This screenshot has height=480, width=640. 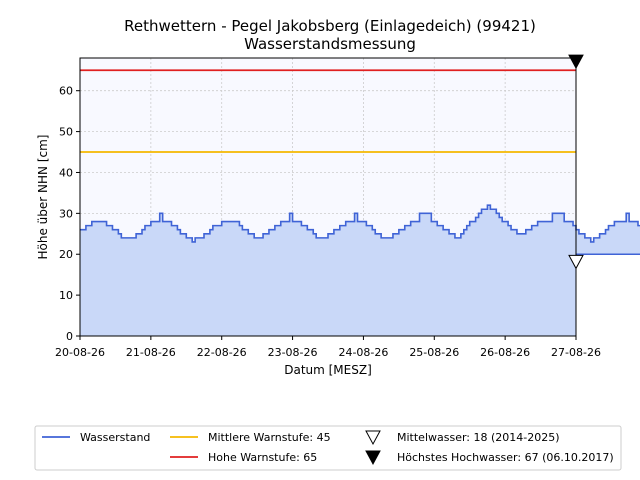 I want to click on series-line-wasserstand, so click(x=360, y=230).